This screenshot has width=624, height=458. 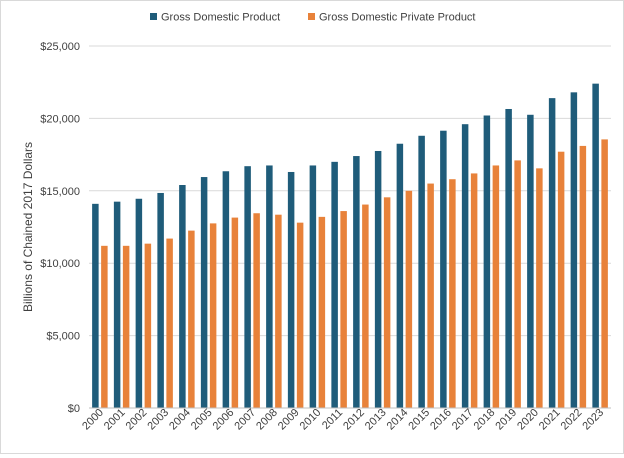 I want to click on y-axis-label: Billions of Chained 2017 Dollars, so click(x=28, y=227).